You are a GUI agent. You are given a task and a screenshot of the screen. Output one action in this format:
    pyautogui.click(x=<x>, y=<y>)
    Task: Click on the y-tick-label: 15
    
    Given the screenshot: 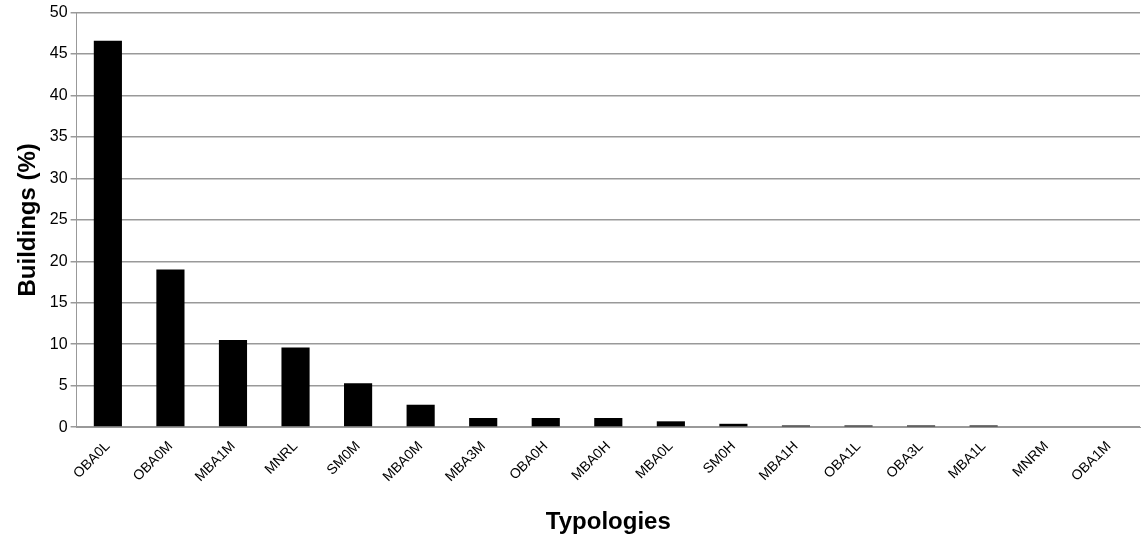 What is the action you would take?
    pyautogui.click(x=58, y=302)
    